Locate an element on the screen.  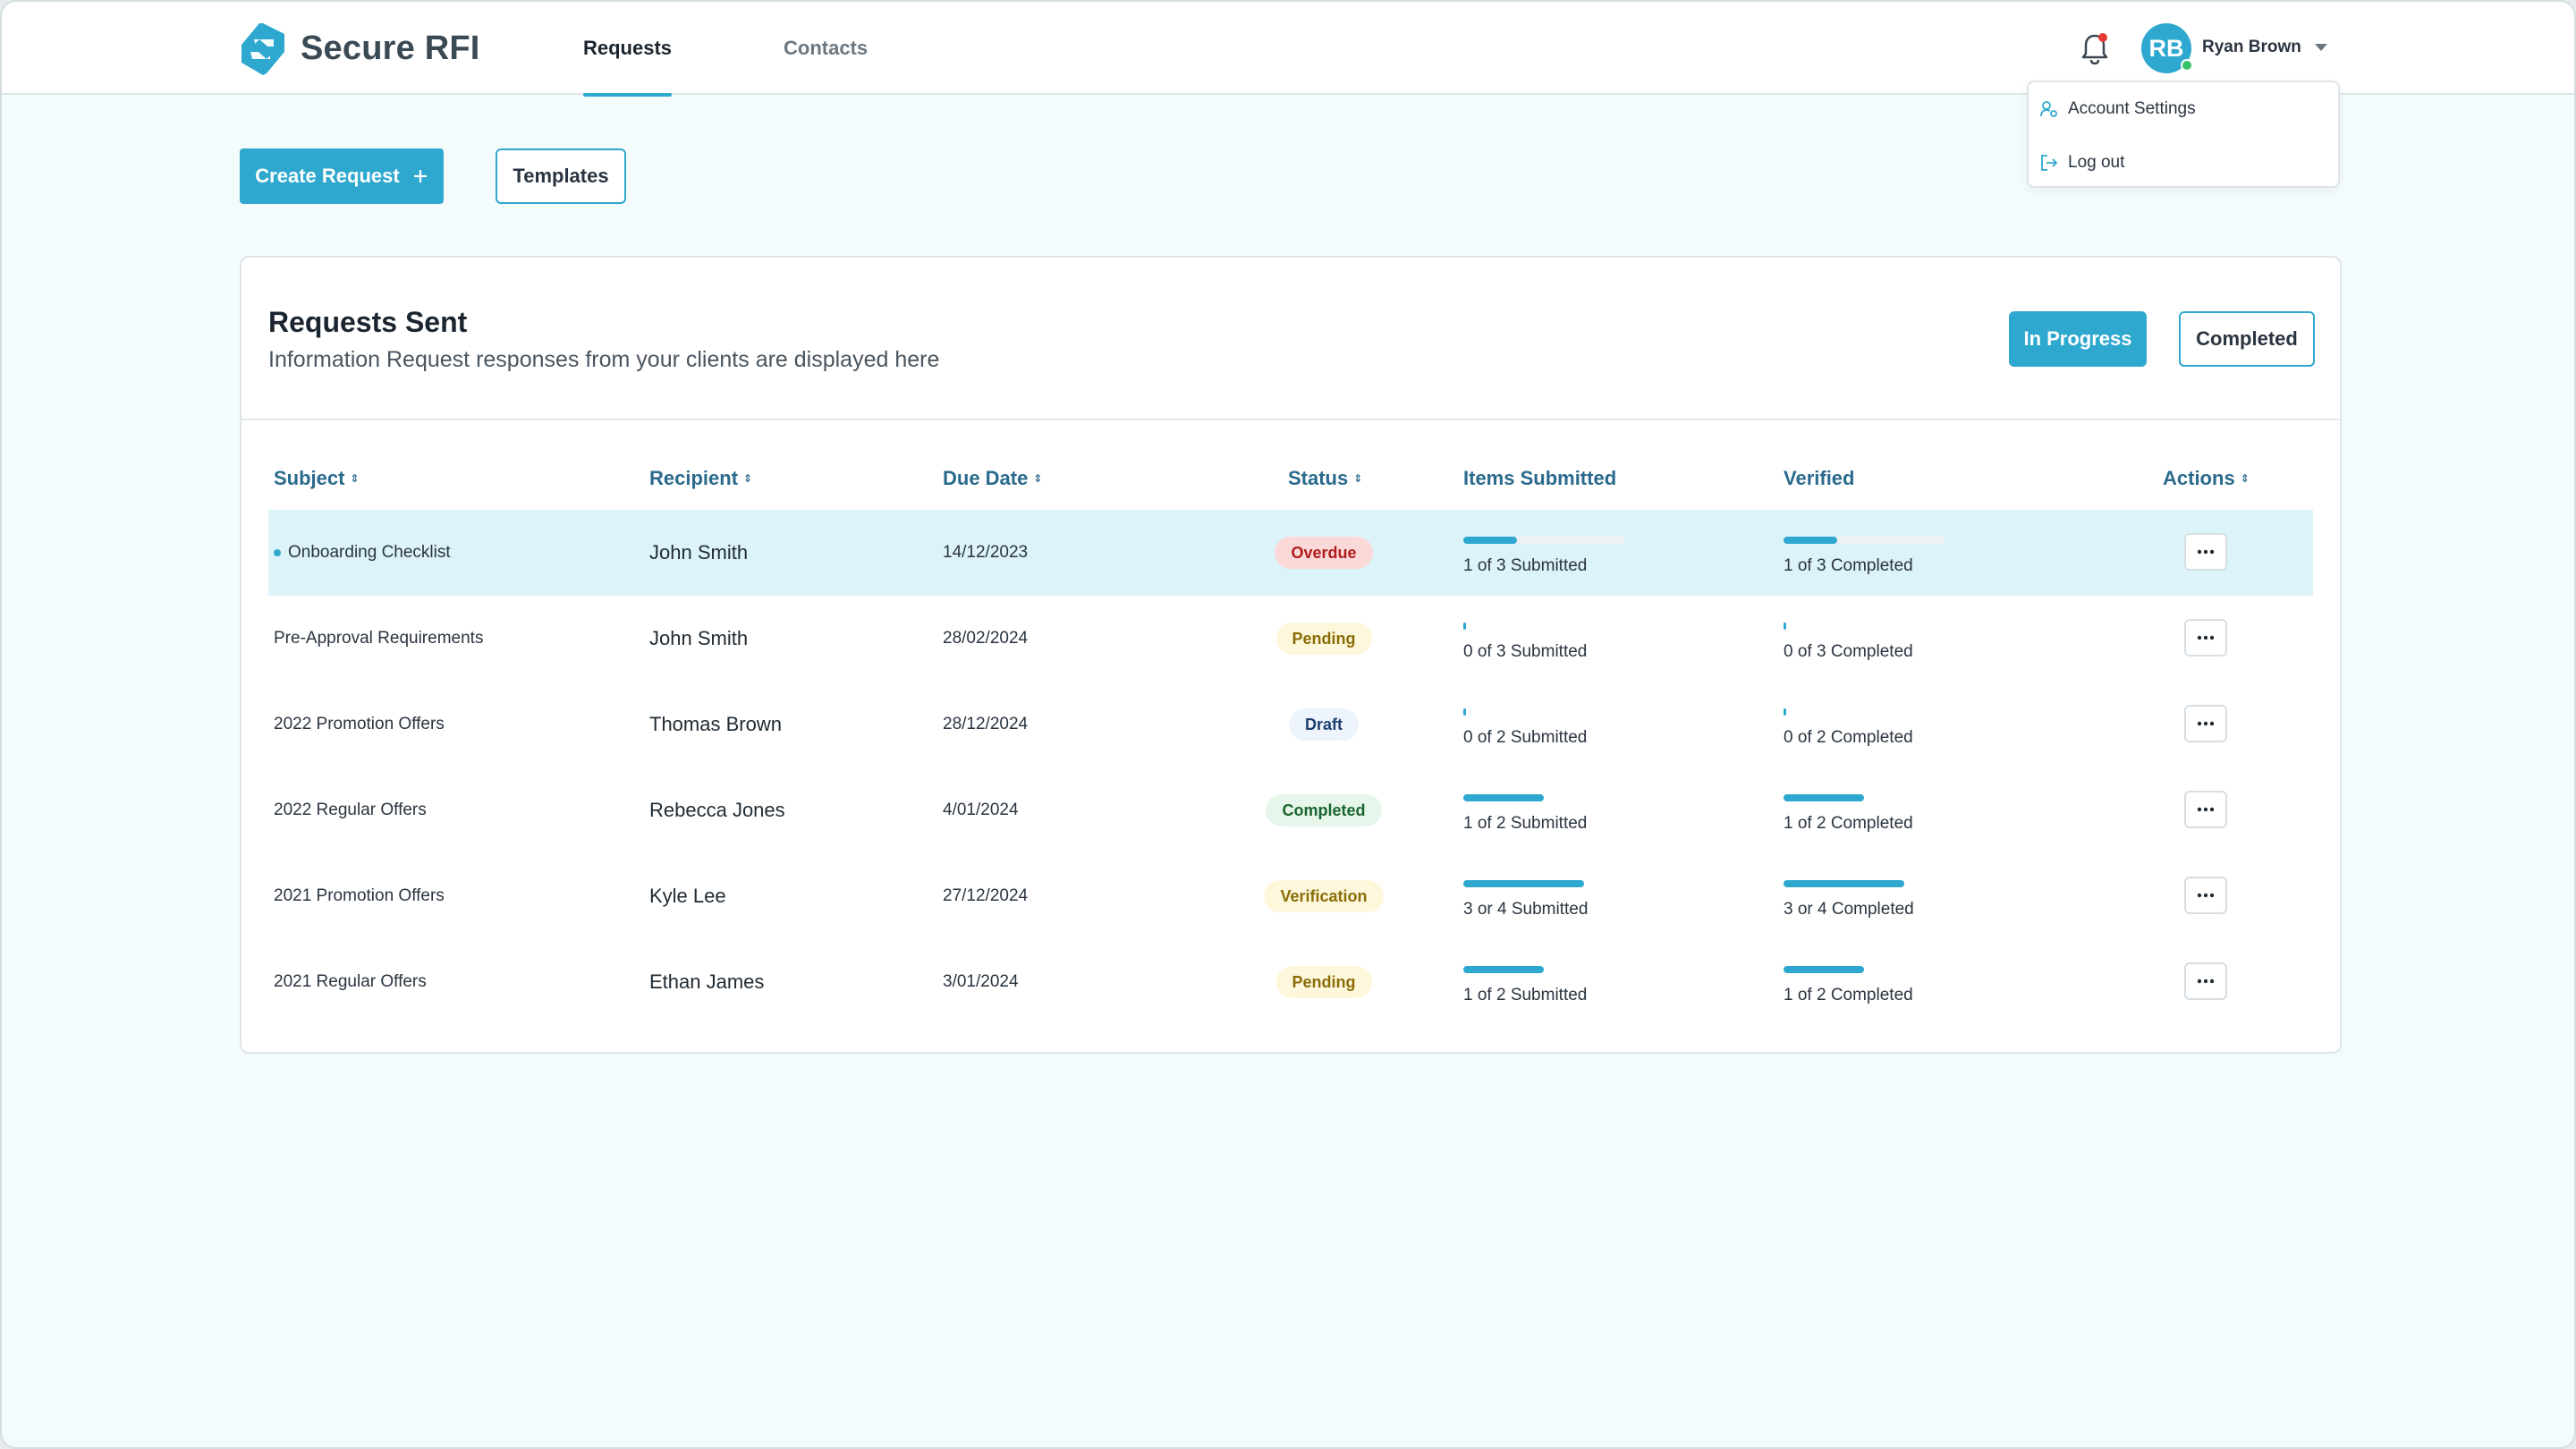
user-name: Ryan Brown is located at coordinates (2251, 47).